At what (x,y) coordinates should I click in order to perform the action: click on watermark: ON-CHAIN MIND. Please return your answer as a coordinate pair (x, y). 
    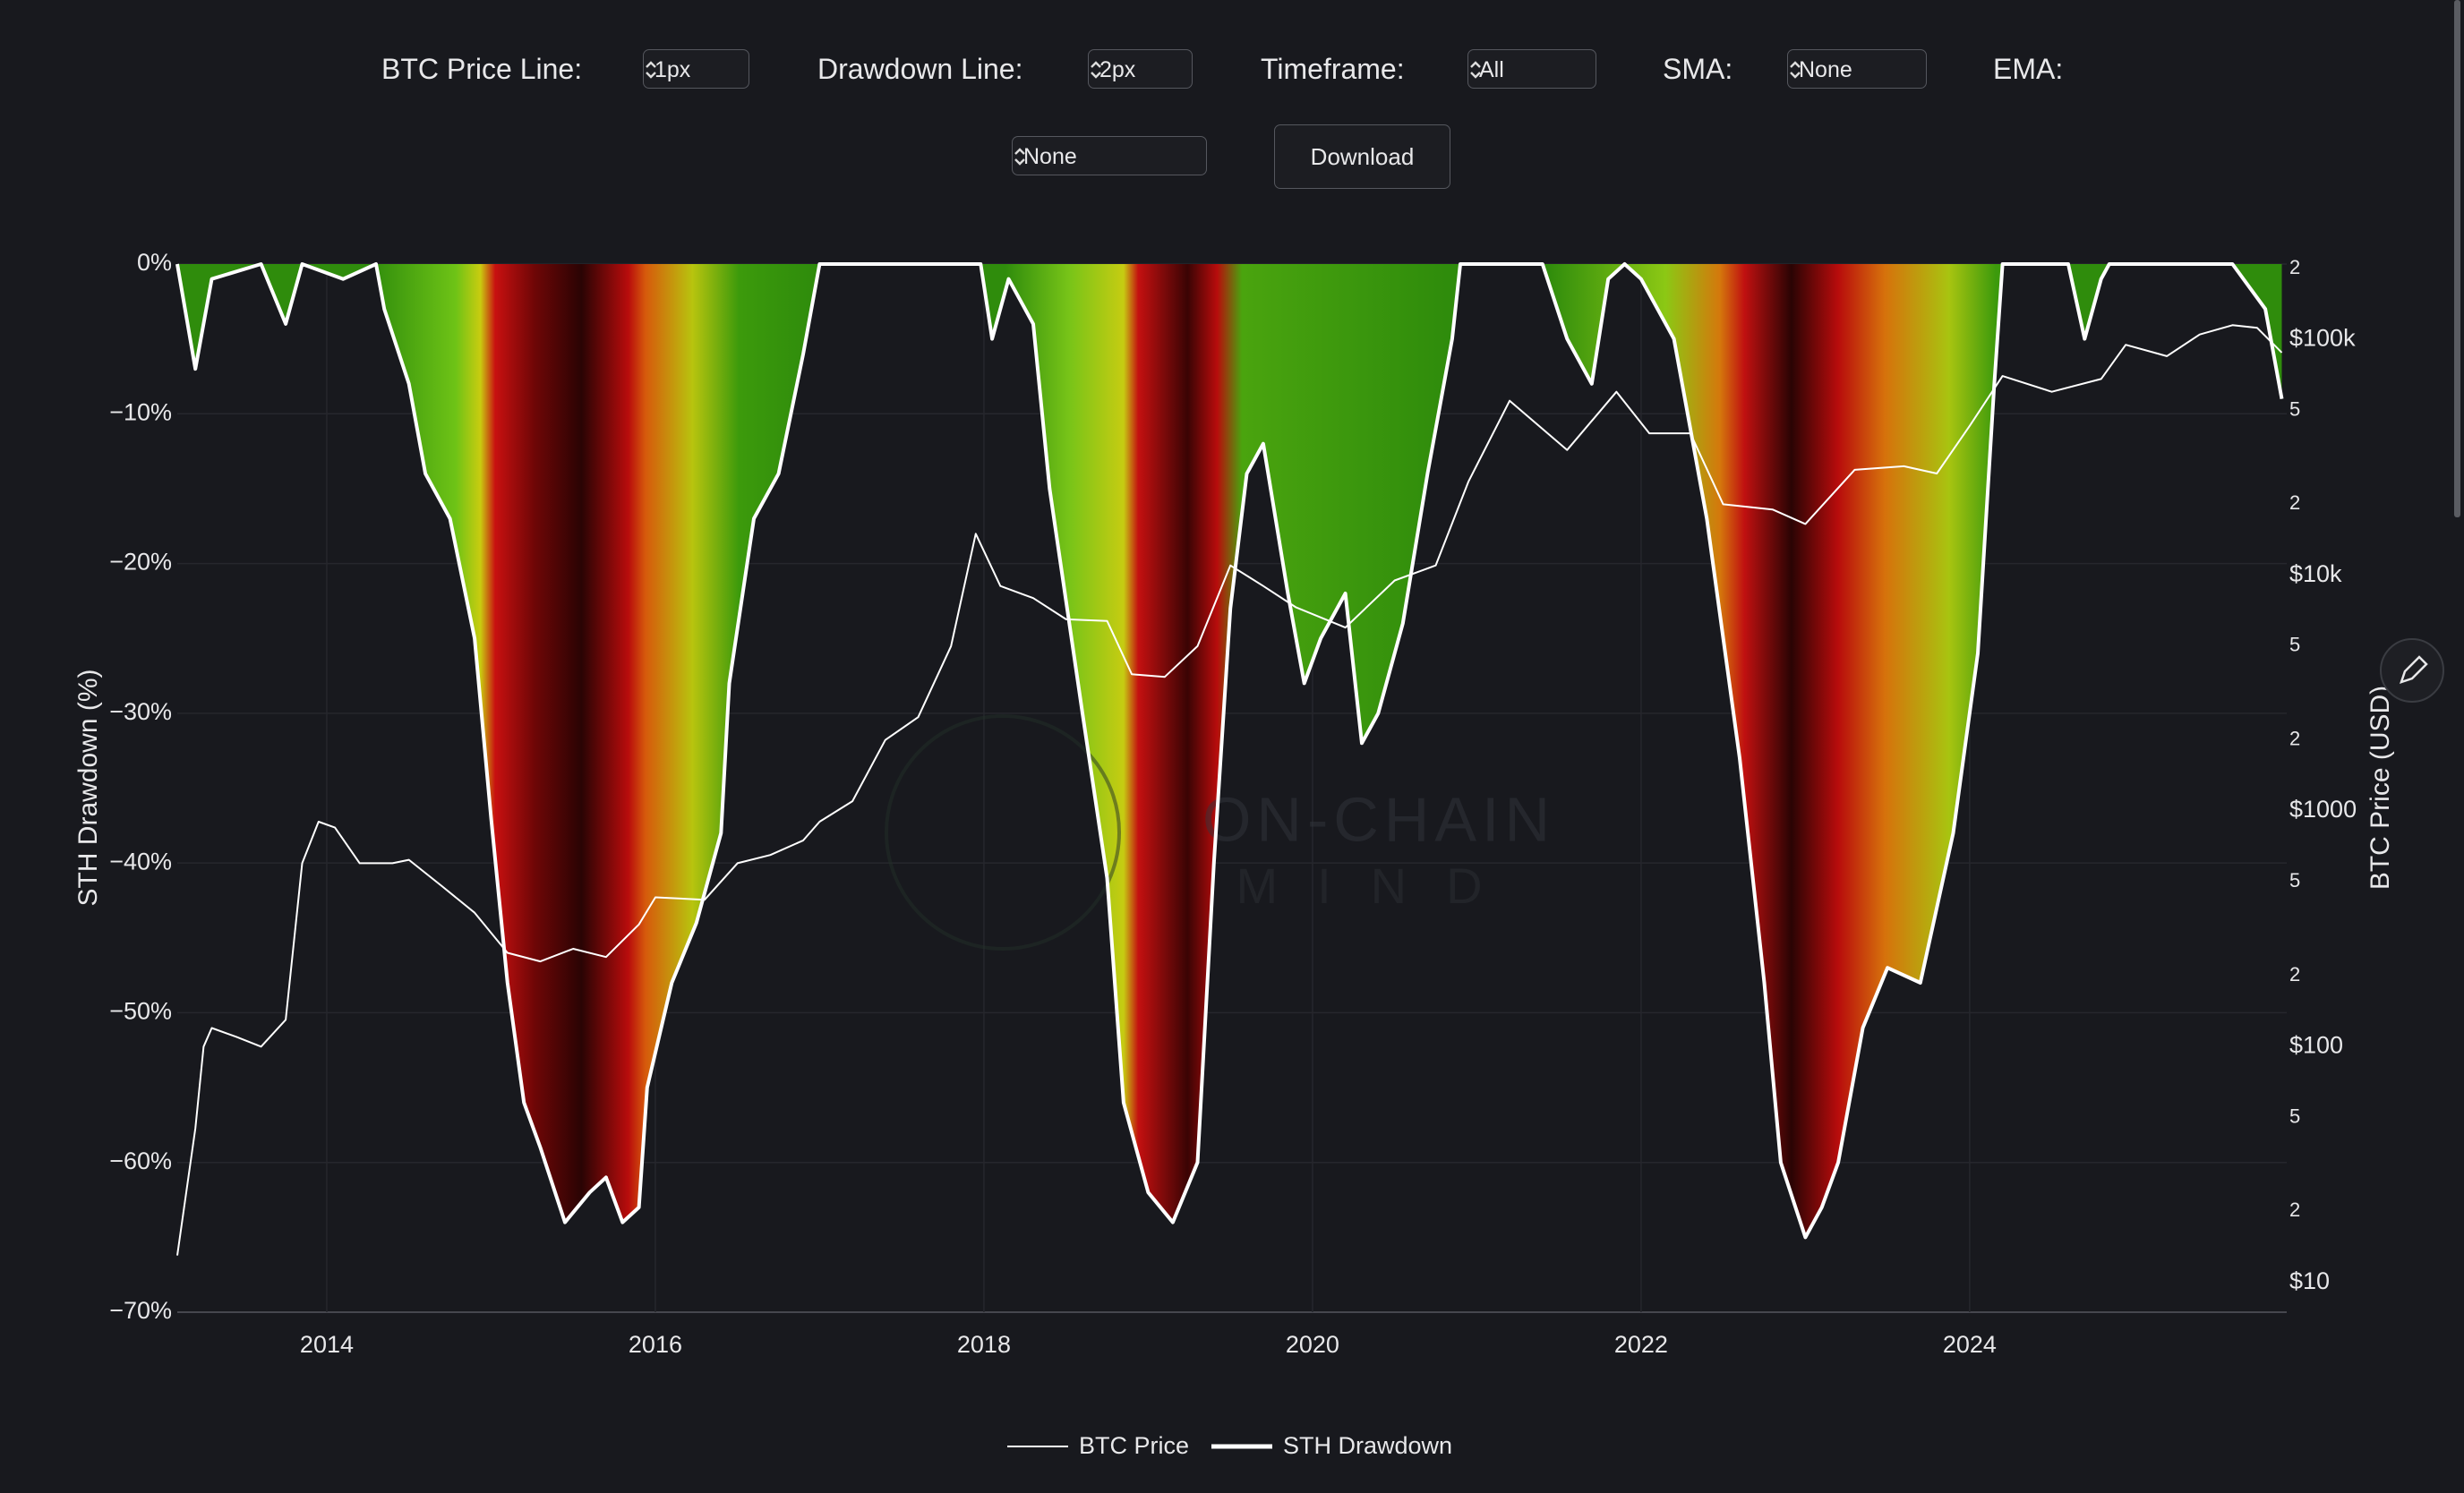
    Looking at the image, I should click on (1220, 832).